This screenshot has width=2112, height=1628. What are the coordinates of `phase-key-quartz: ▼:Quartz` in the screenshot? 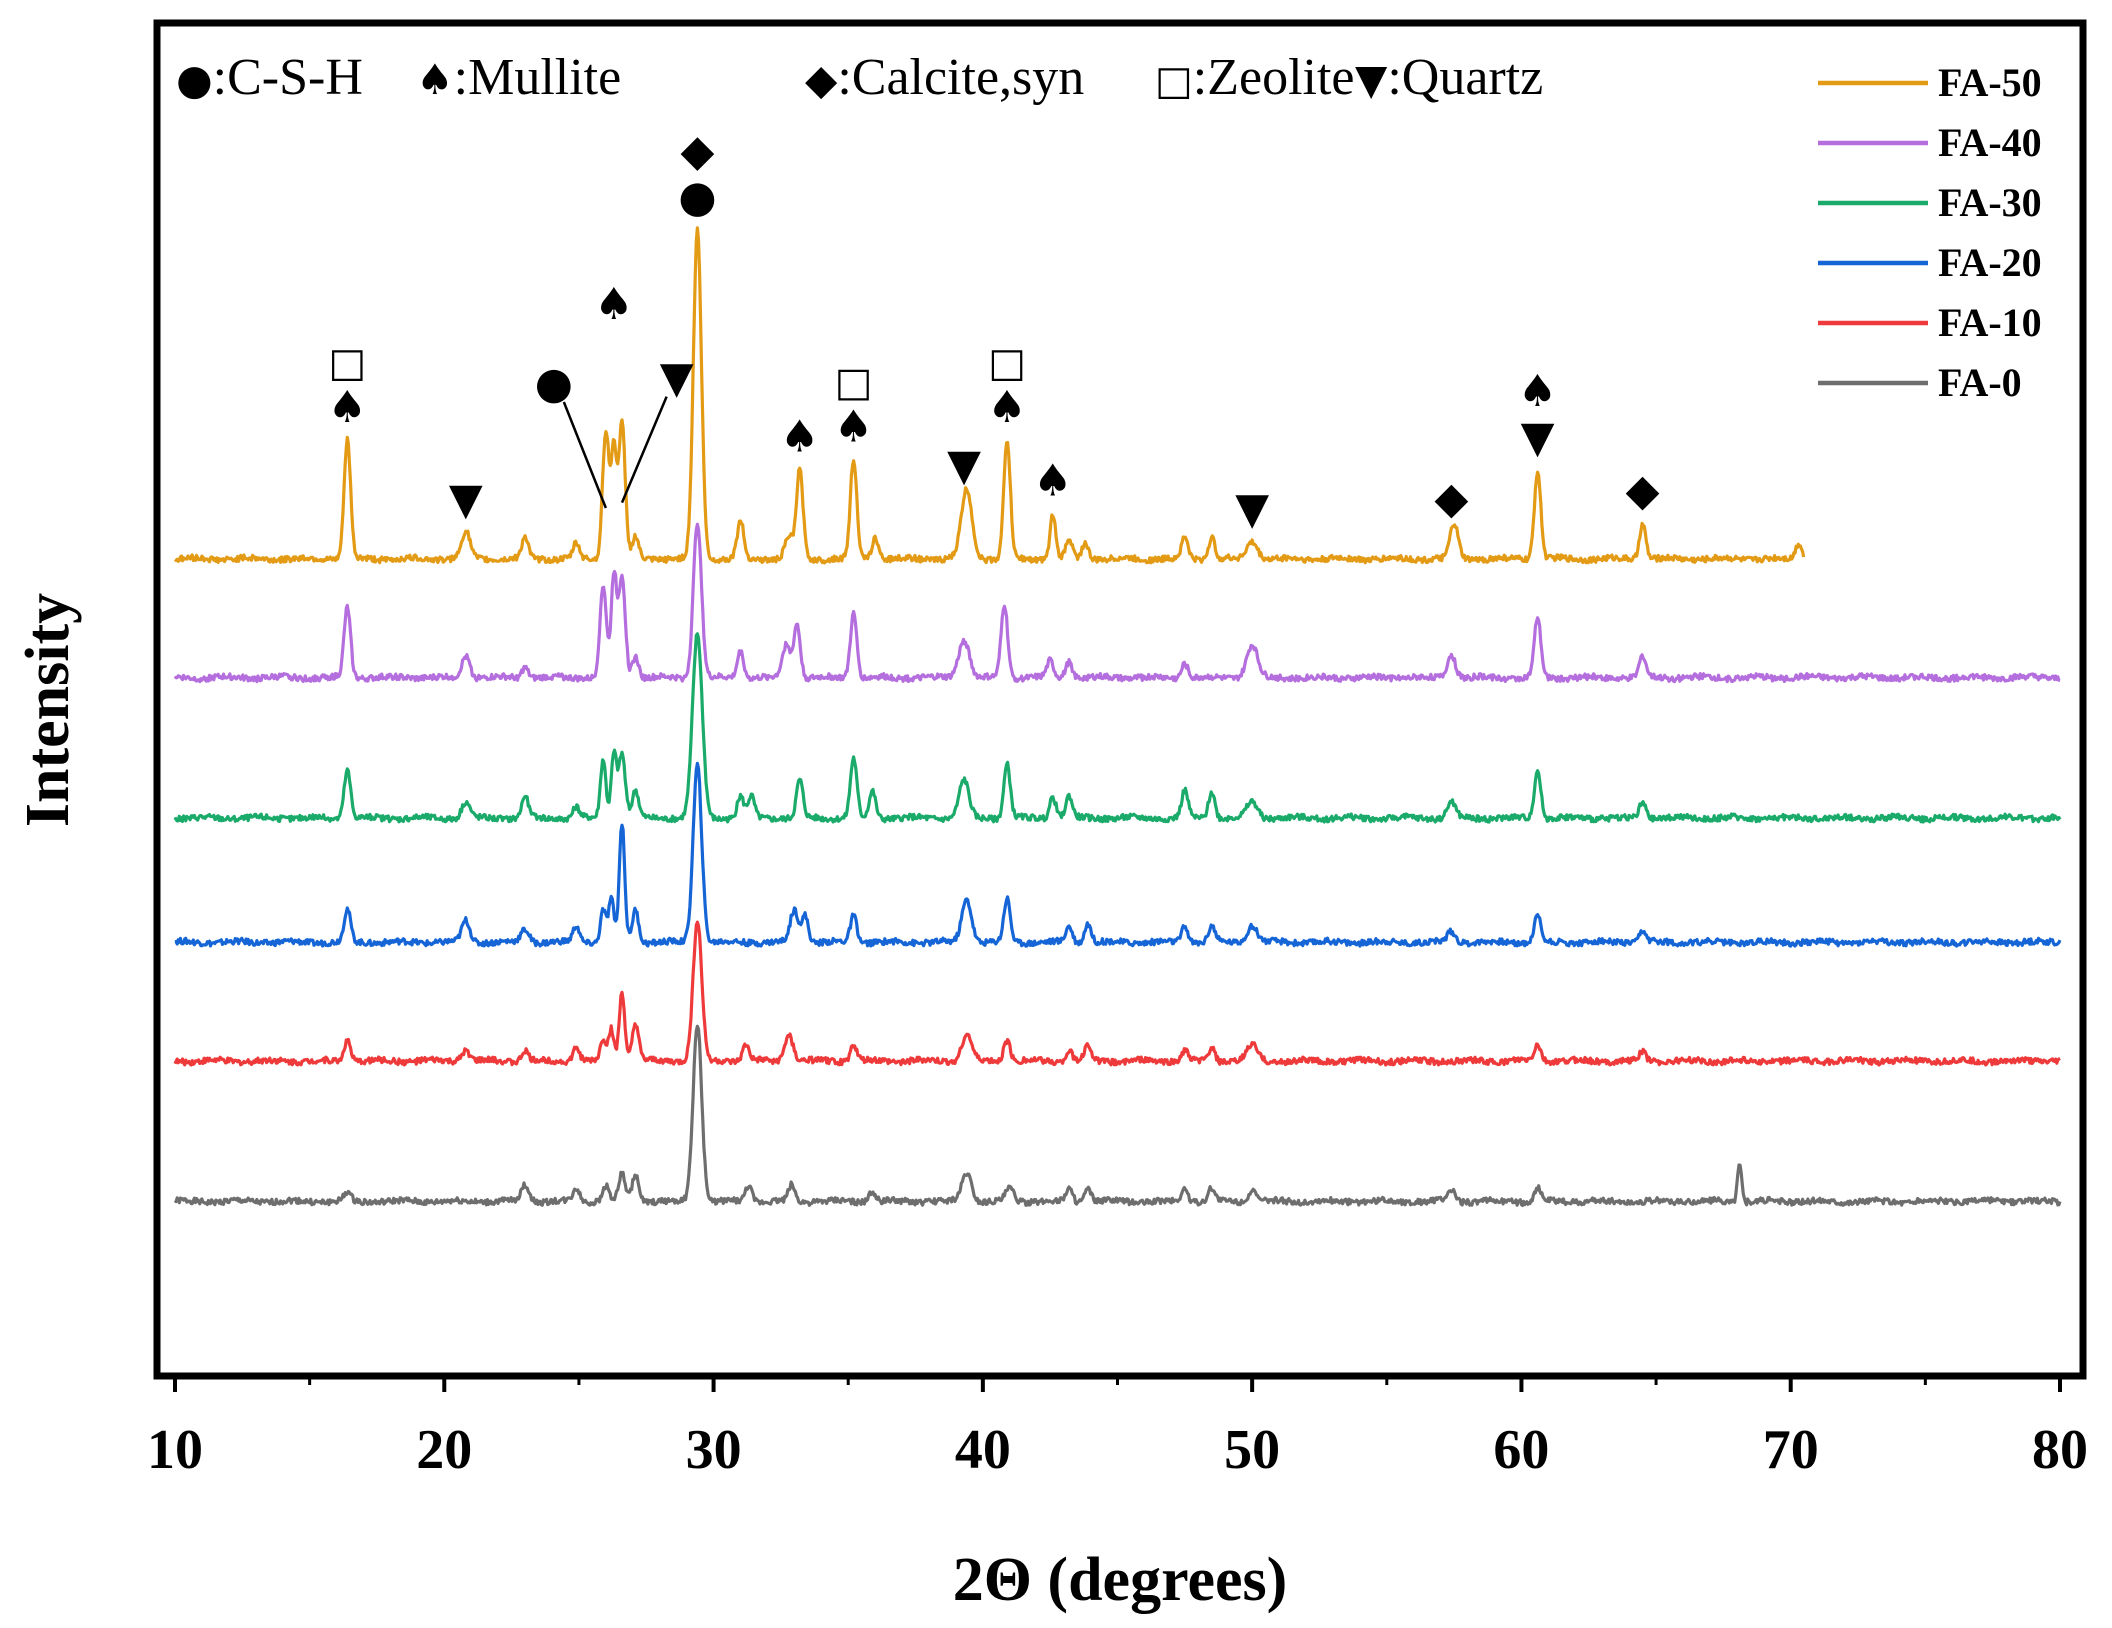 It's located at (1449, 77).